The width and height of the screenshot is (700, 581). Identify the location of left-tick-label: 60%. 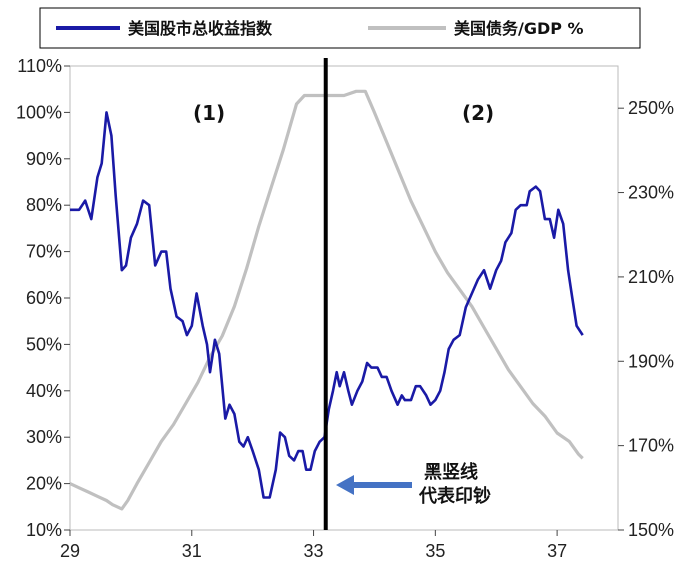
(44, 298).